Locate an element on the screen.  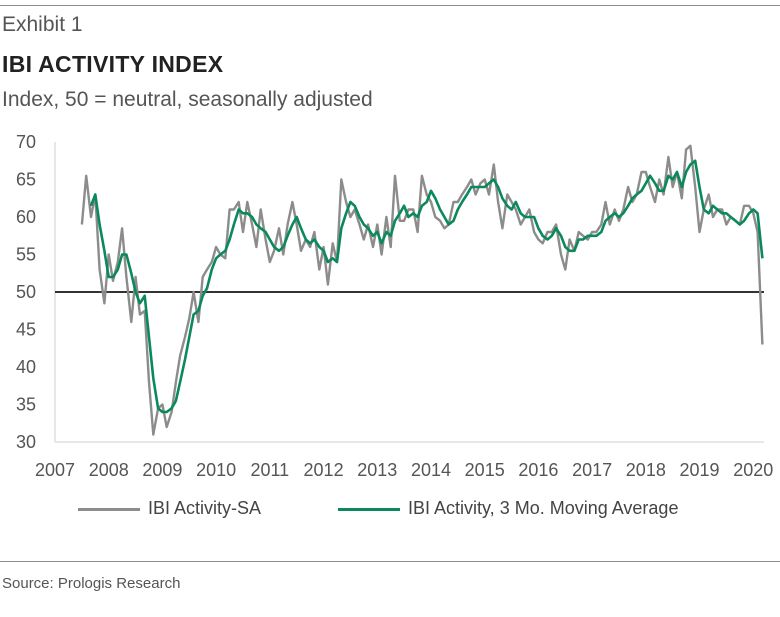
legend-item-ma: IBI Activity, 3 Mo. Moving Average is located at coordinates (508, 508).